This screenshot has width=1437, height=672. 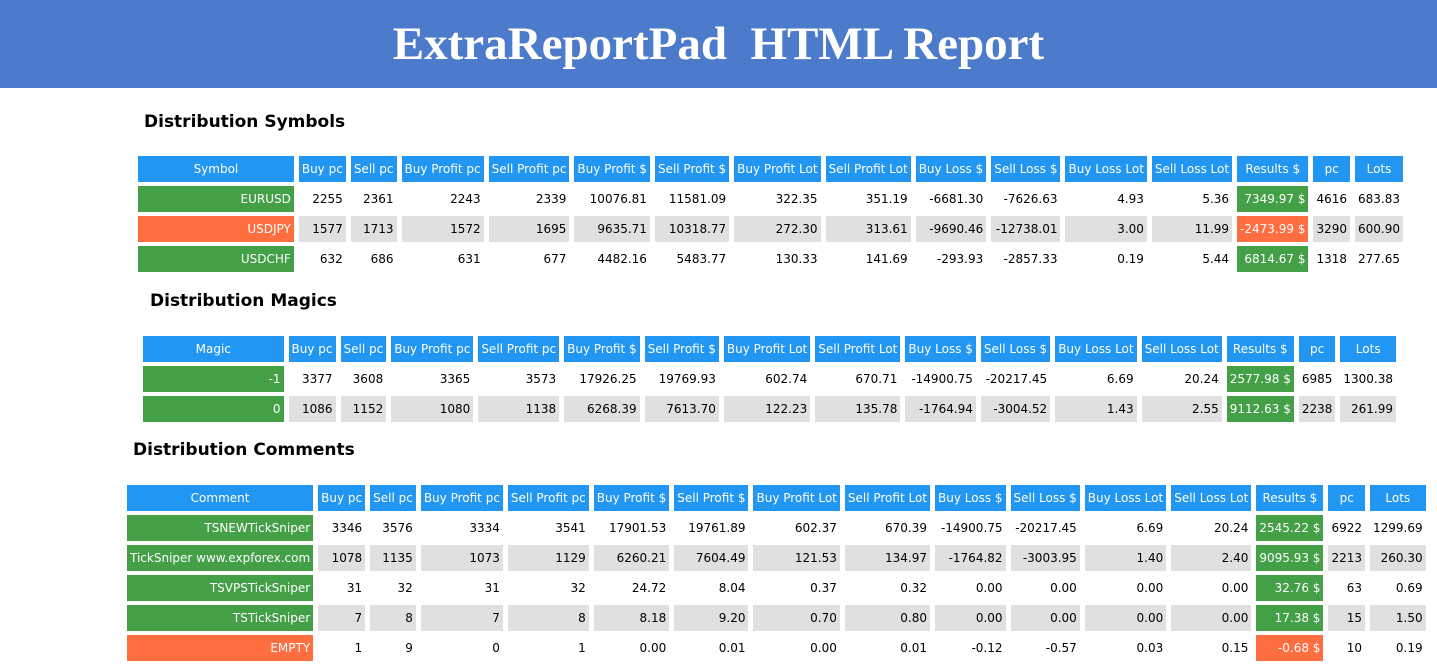 I want to click on cell: 17.38 $, so click(x=1290, y=618).